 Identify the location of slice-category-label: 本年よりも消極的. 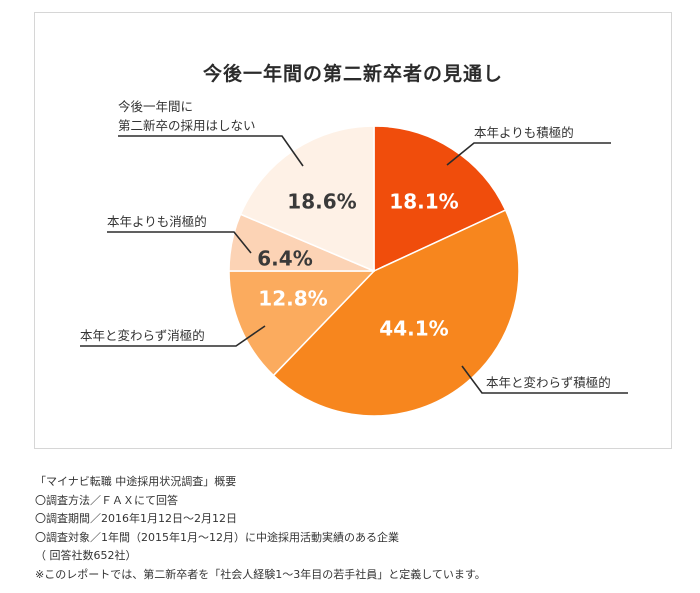
(157, 221).